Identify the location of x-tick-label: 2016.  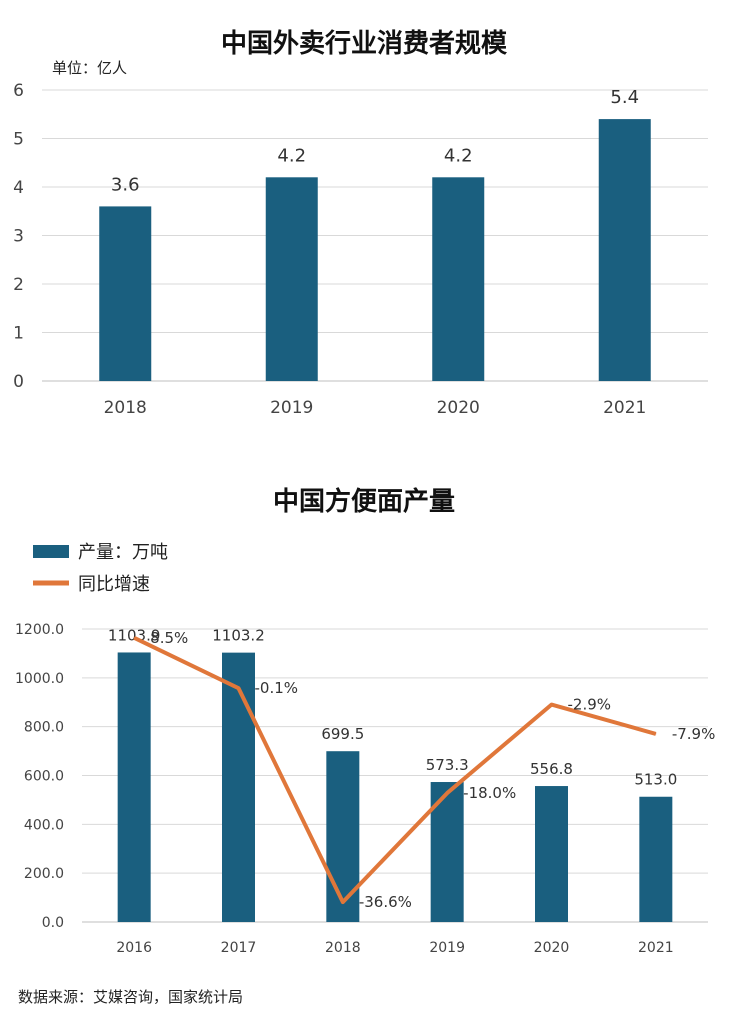
(134, 948).